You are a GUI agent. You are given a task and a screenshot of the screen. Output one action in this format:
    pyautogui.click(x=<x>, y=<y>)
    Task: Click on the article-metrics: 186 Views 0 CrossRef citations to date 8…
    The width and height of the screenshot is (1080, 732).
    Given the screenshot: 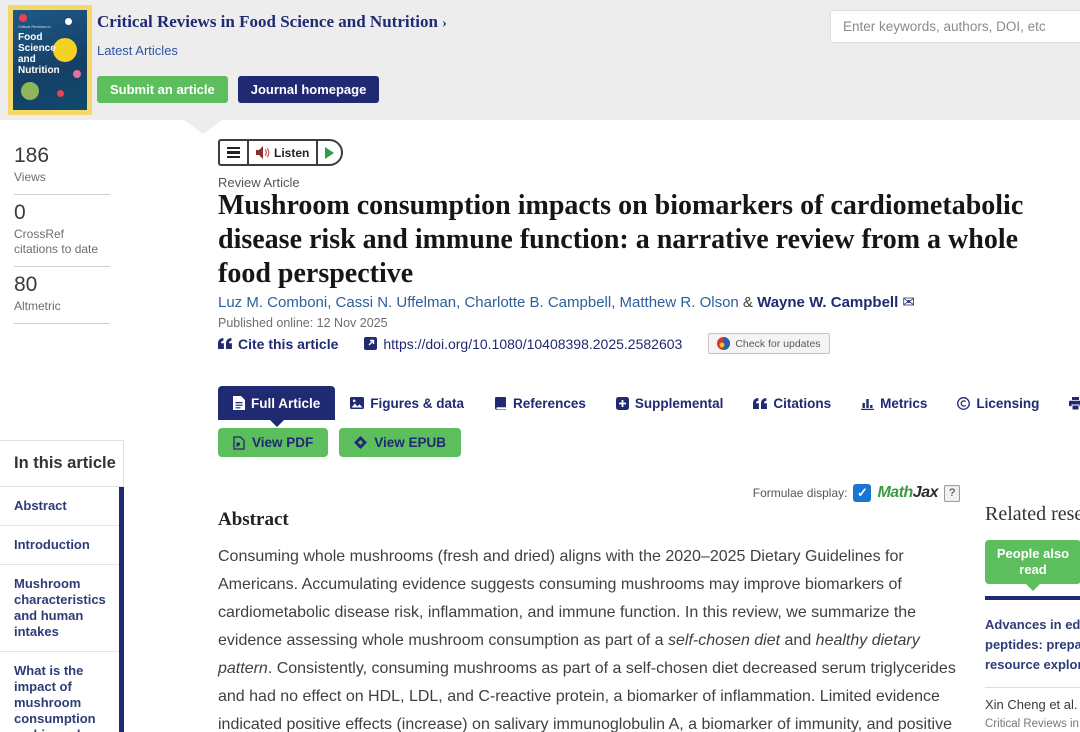 What is the action you would take?
    pyautogui.click(x=62, y=231)
    